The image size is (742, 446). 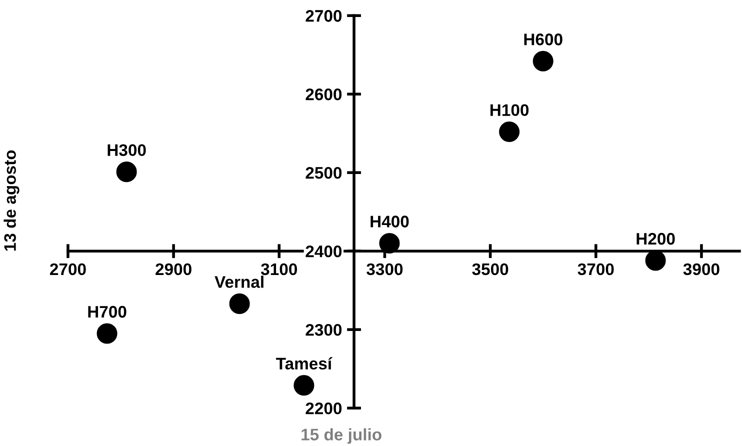 I want to click on y-tick-label: 2300, so click(x=324, y=330).